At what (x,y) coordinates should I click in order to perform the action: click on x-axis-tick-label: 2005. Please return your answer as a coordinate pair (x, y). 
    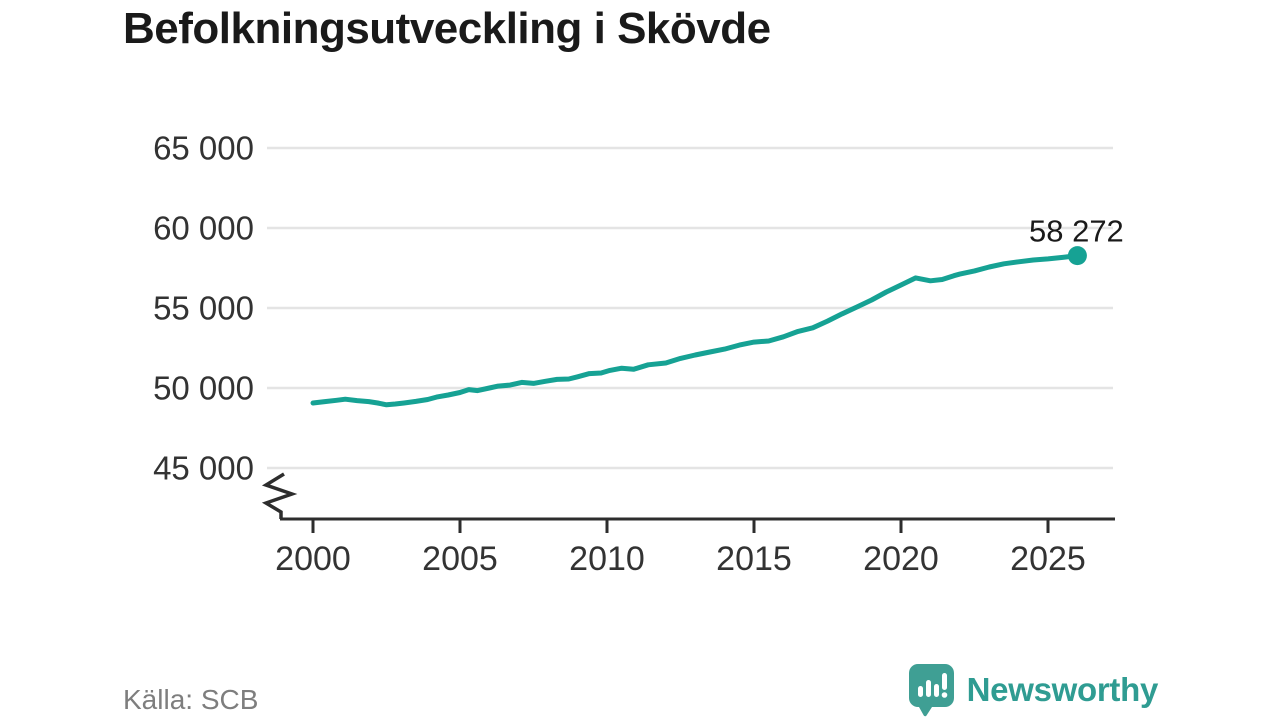
    Looking at the image, I should click on (460, 559).